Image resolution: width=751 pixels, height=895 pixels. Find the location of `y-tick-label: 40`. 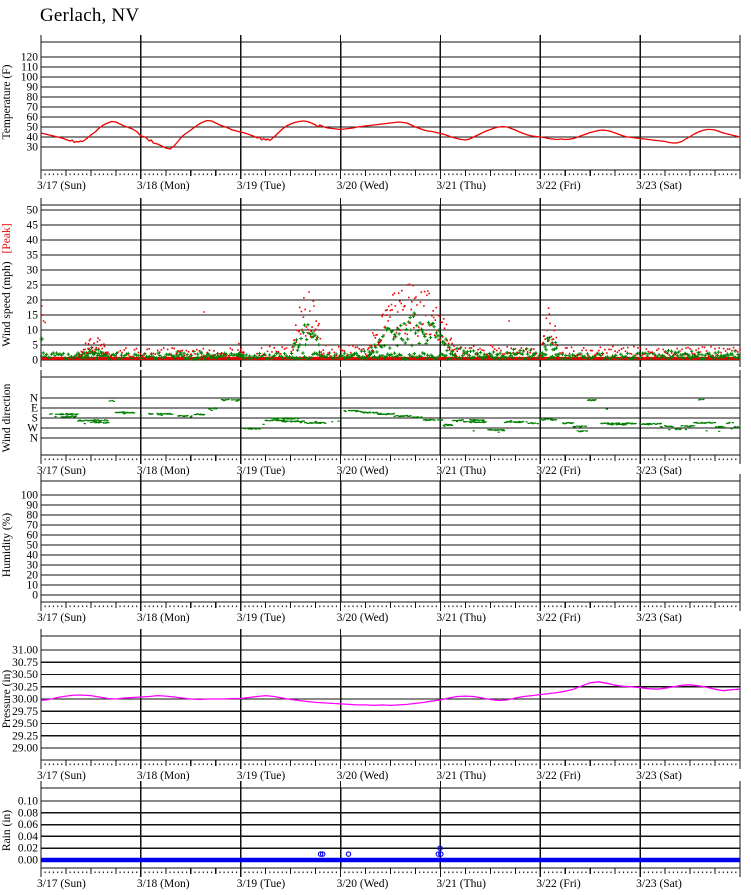

y-tick-label: 40 is located at coordinates (33, 556).